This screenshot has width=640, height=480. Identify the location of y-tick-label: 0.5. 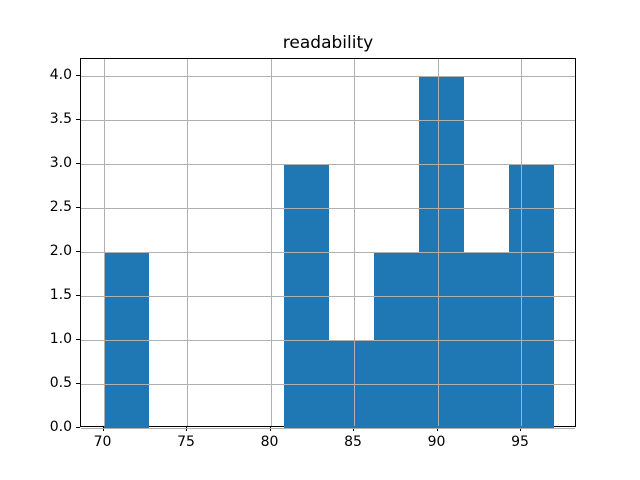
(60, 383).